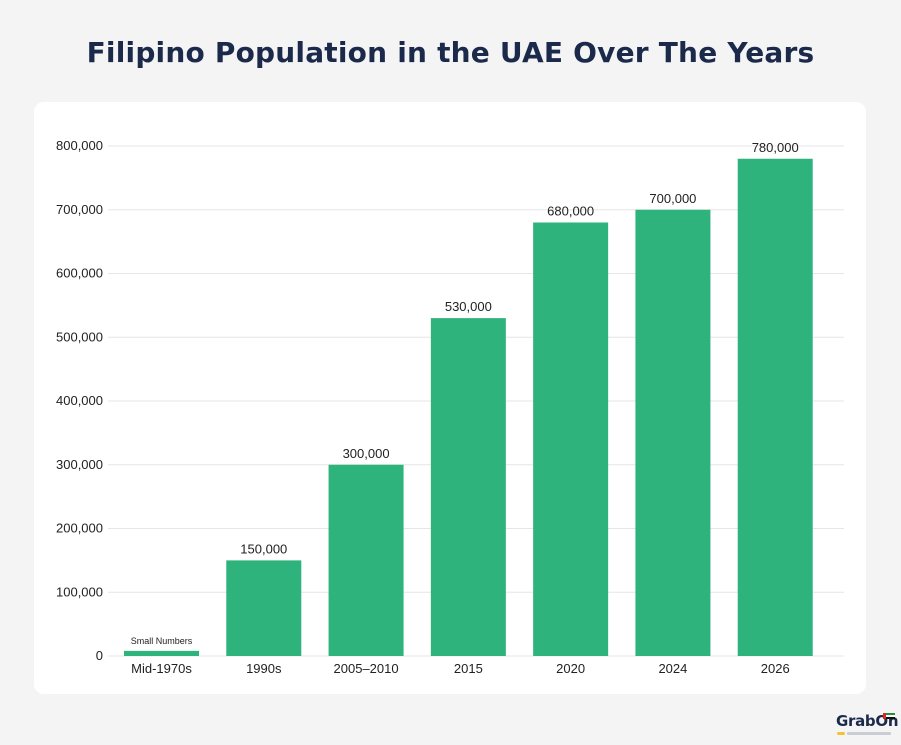 The image size is (901, 745). What do you see at coordinates (366, 668) in the screenshot?
I see `x-tick-label: 2005–2010` at bounding box center [366, 668].